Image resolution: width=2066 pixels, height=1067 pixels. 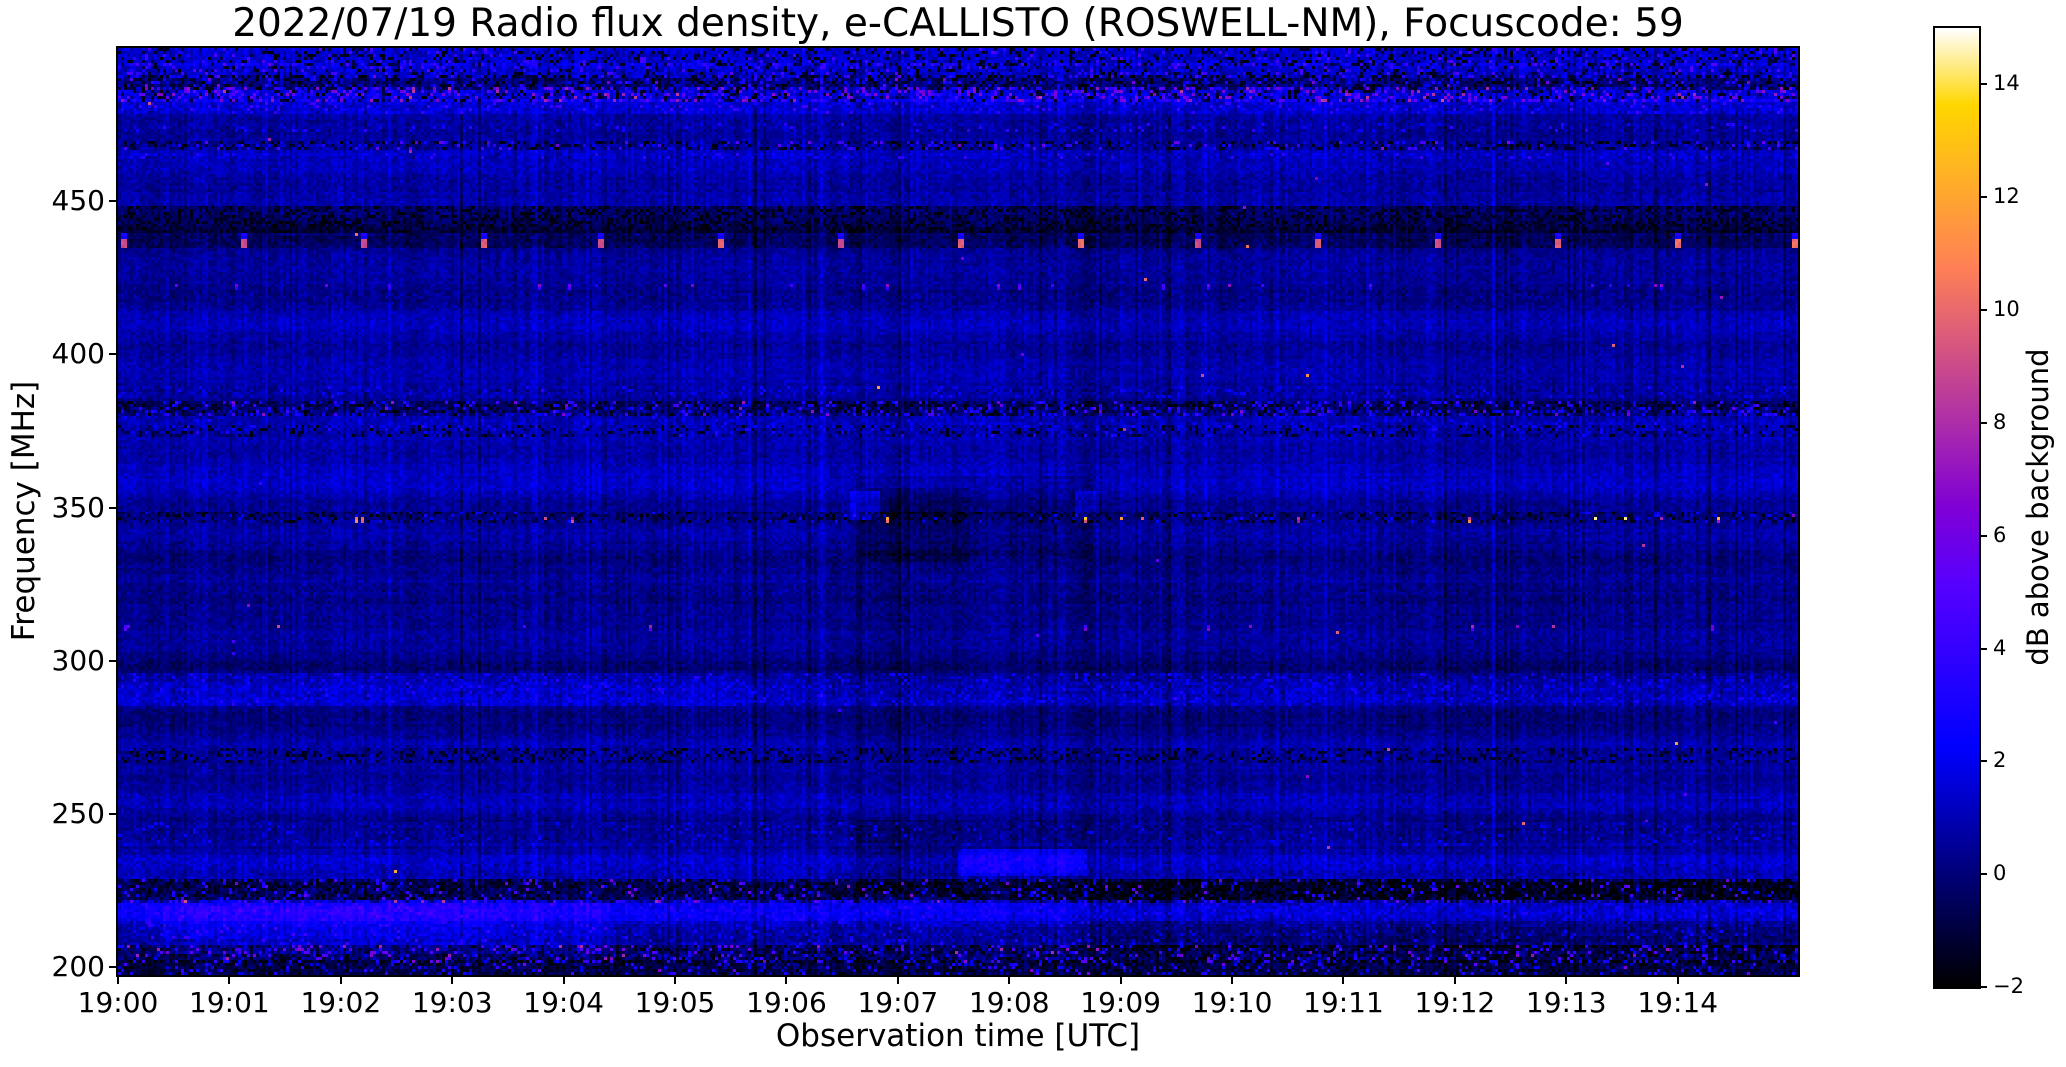 What do you see at coordinates (2008, 986) in the screenshot?
I see `colorbar-tick-label: −2` at bounding box center [2008, 986].